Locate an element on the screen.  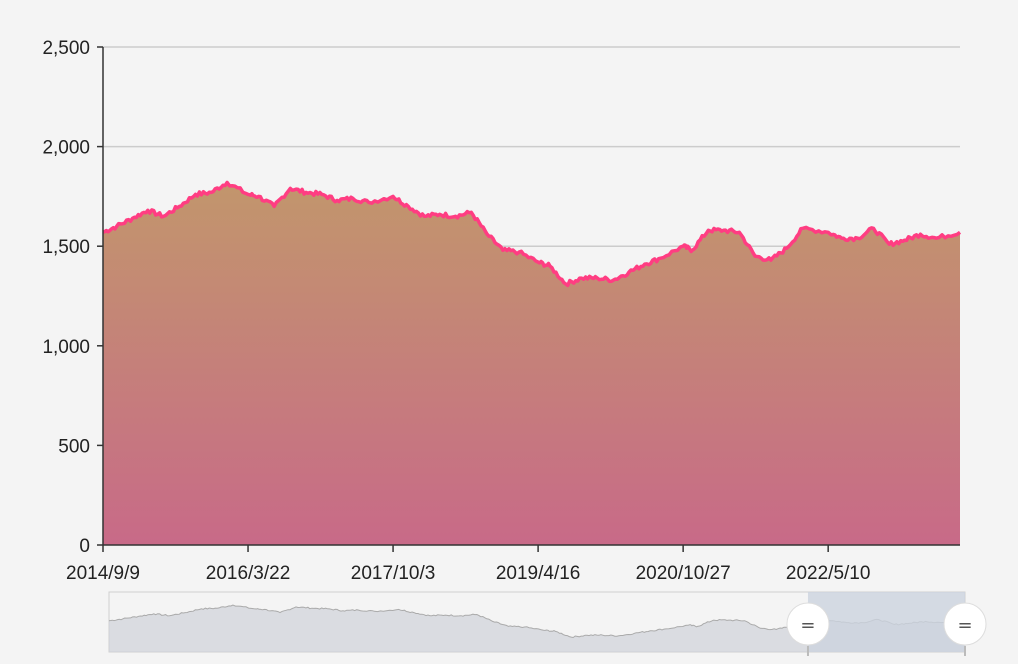
x-tick-label: 2016/3/22 is located at coordinates (248, 573).